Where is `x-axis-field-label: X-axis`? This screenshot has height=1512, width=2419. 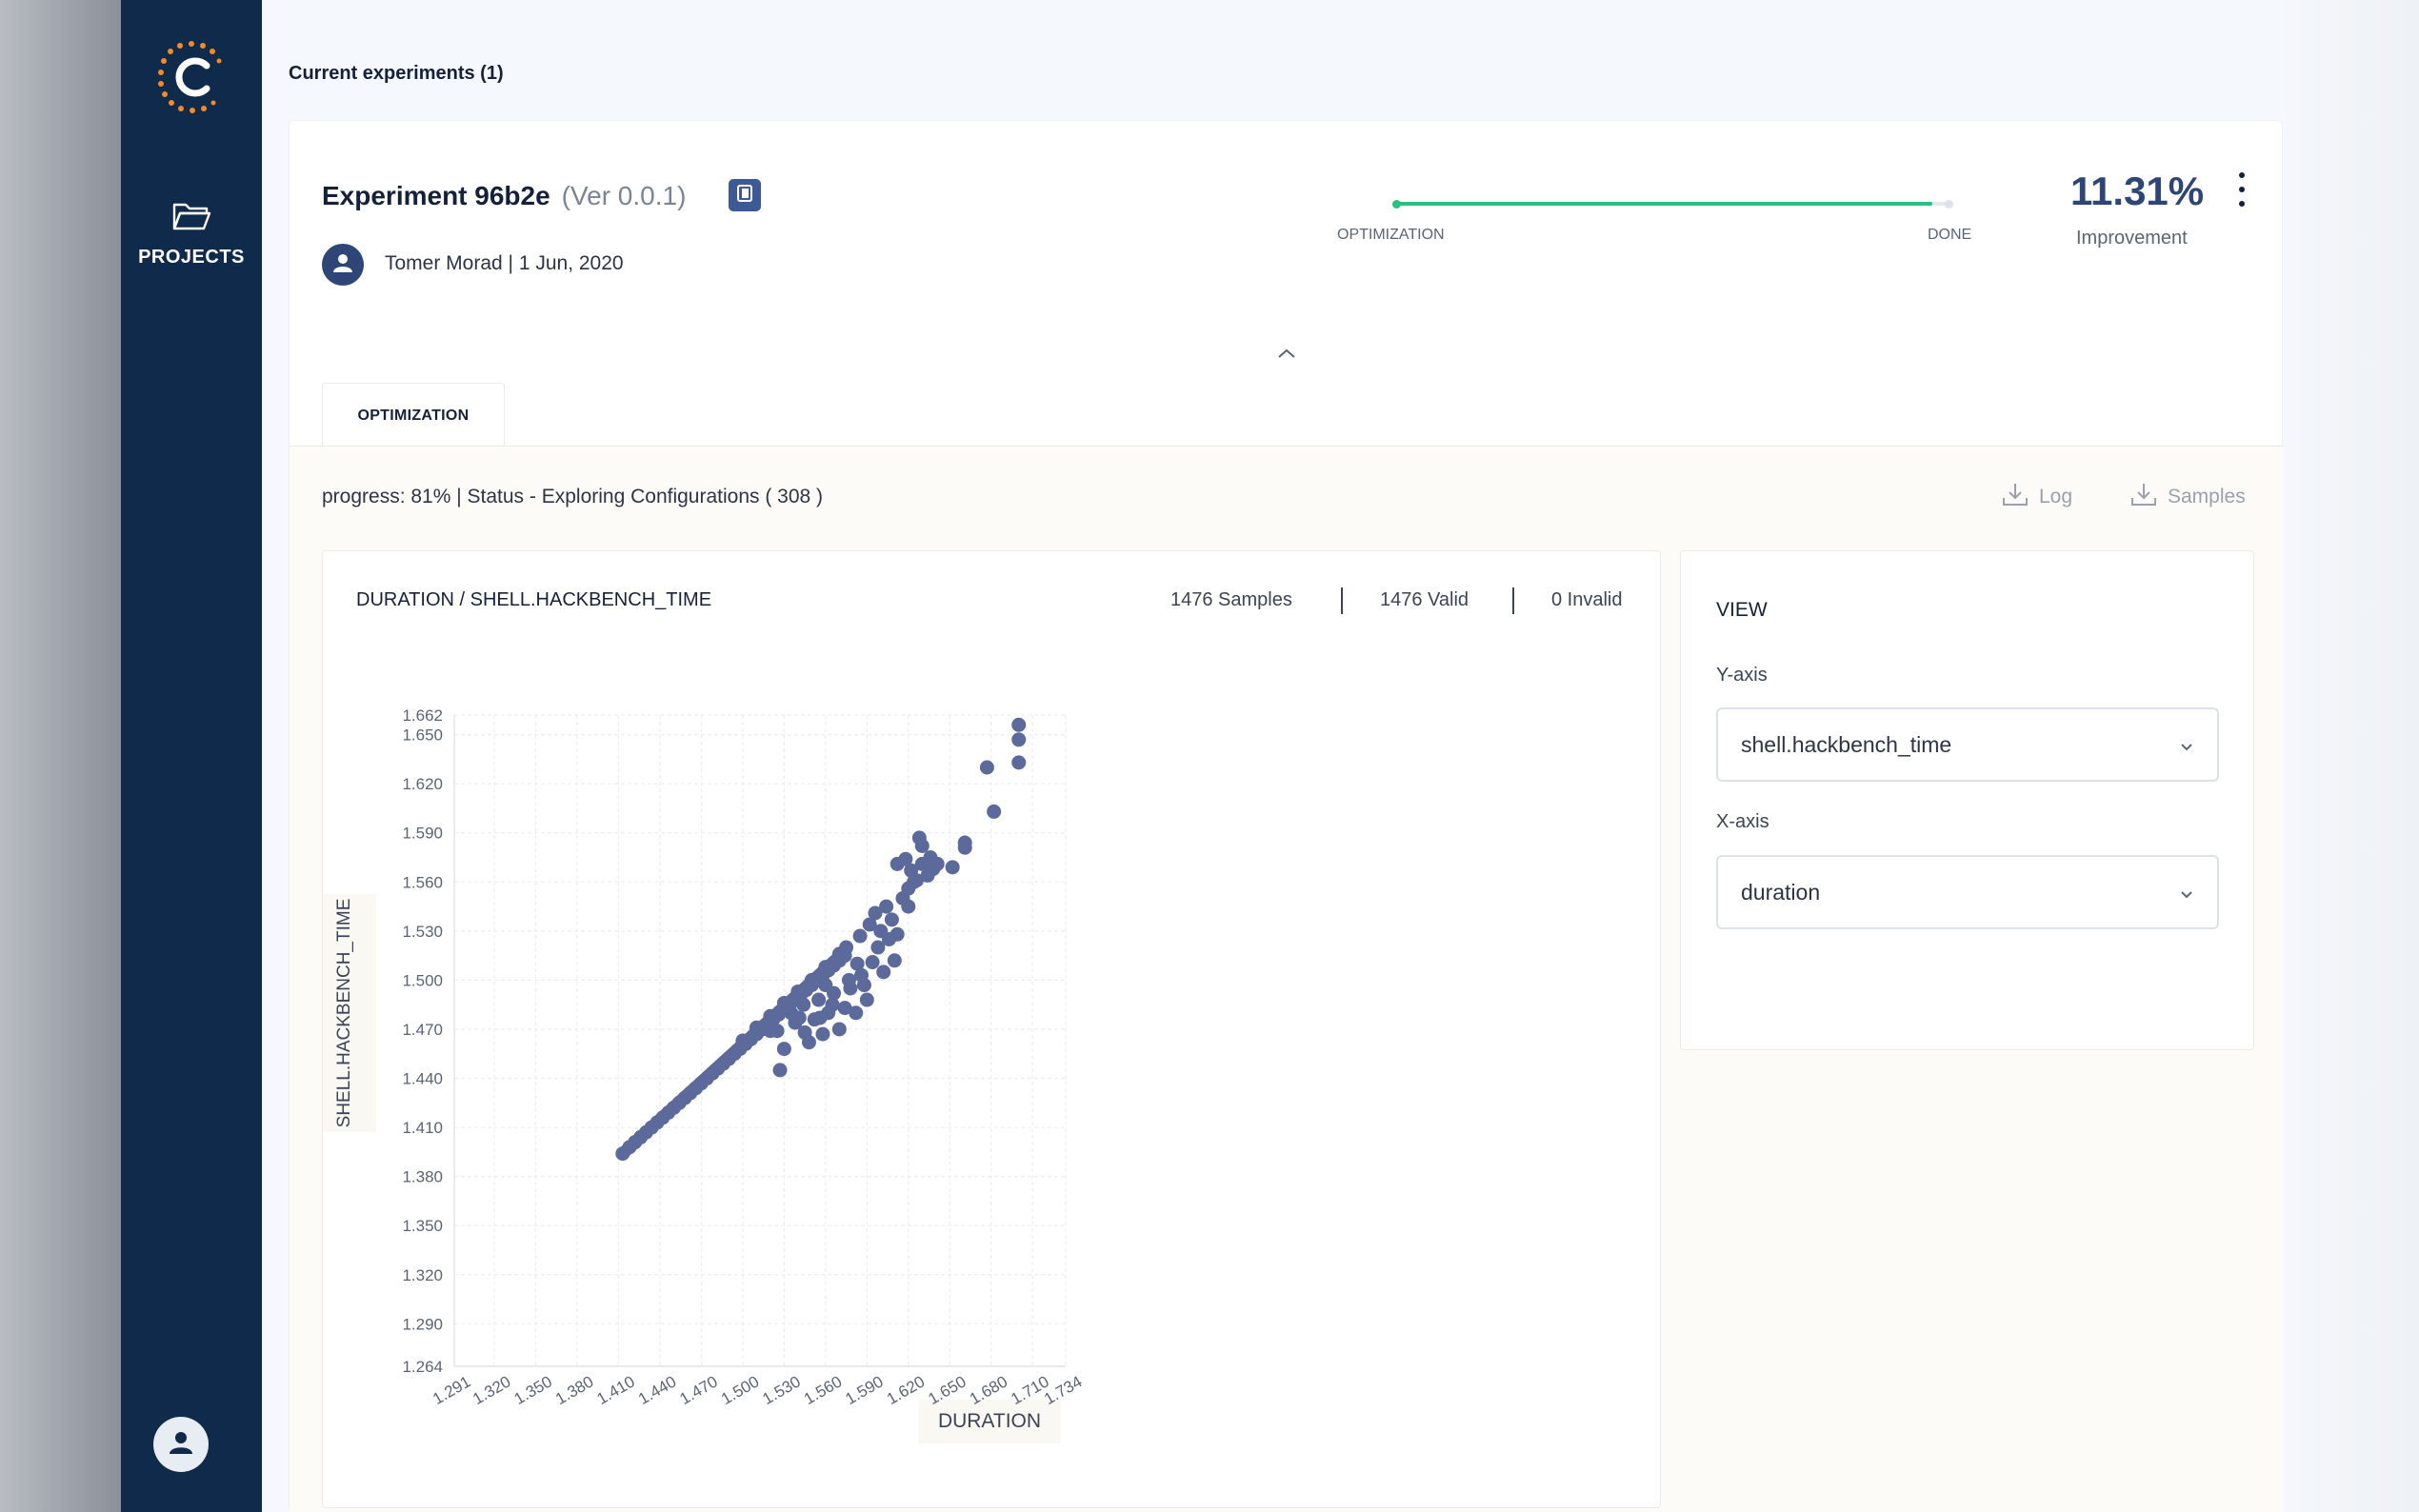
x-axis-field-label: X-axis is located at coordinates (1742, 821).